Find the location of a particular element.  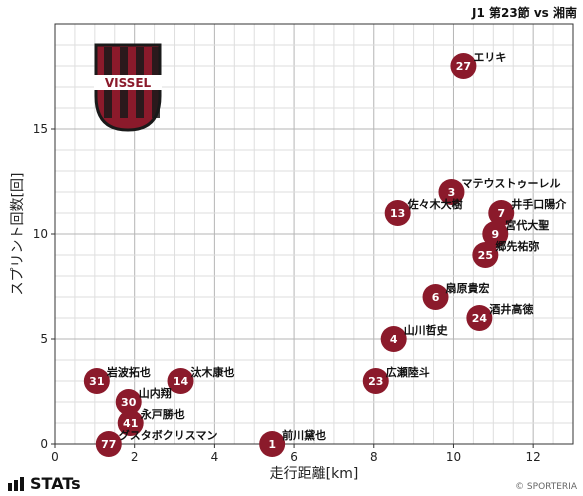

point-number: 25 is located at coordinates (485, 255).